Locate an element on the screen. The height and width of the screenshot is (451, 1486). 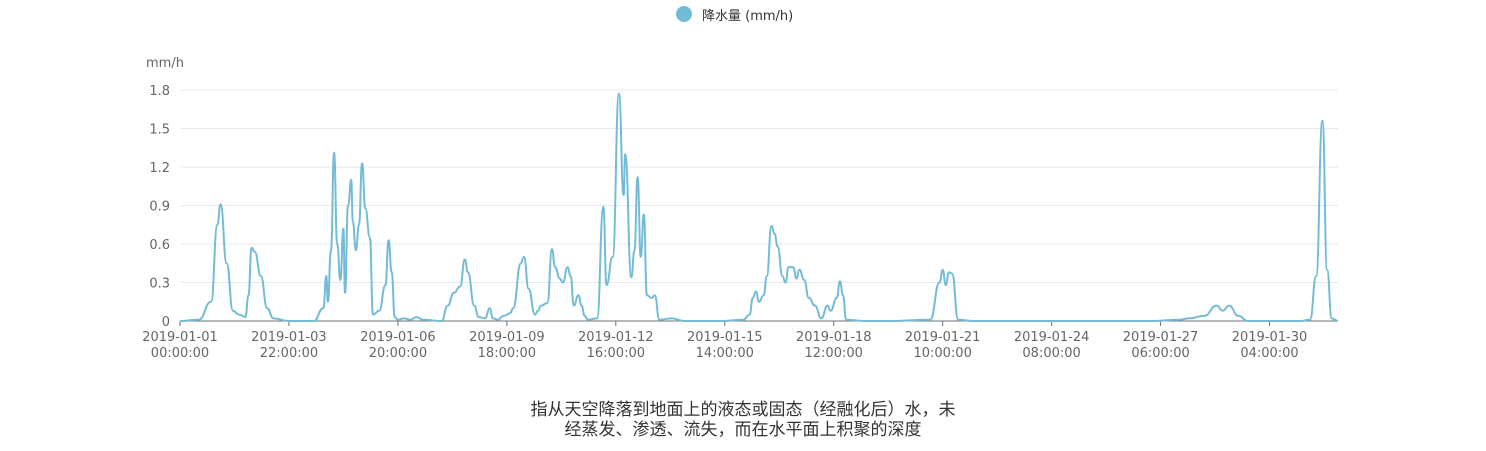
y-tick-label: 0.9 is located at coordinates (159, 207).